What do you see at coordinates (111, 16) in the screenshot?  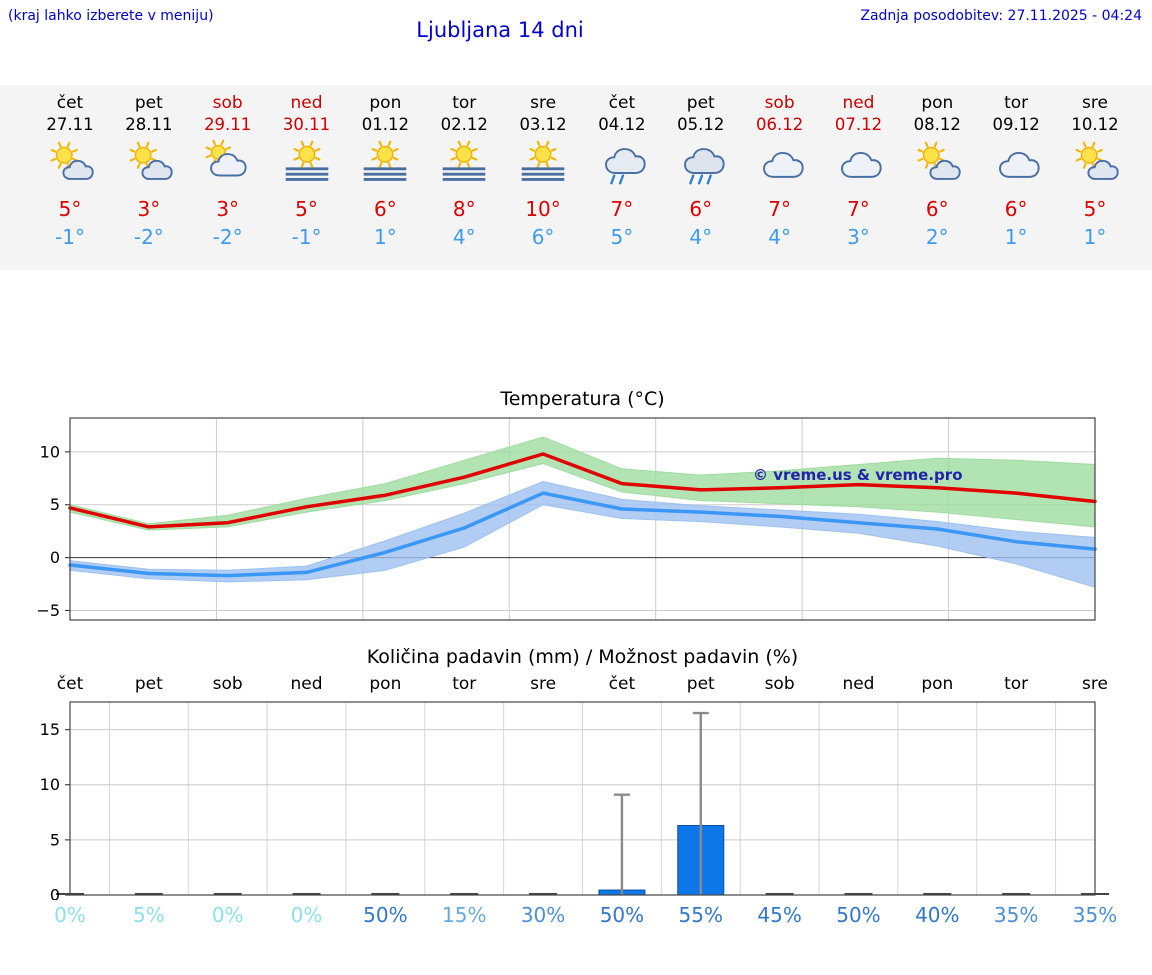 I see `location-menu-hint: (kraj lahko izberete v meniju)` at bounding box center [111, 16].